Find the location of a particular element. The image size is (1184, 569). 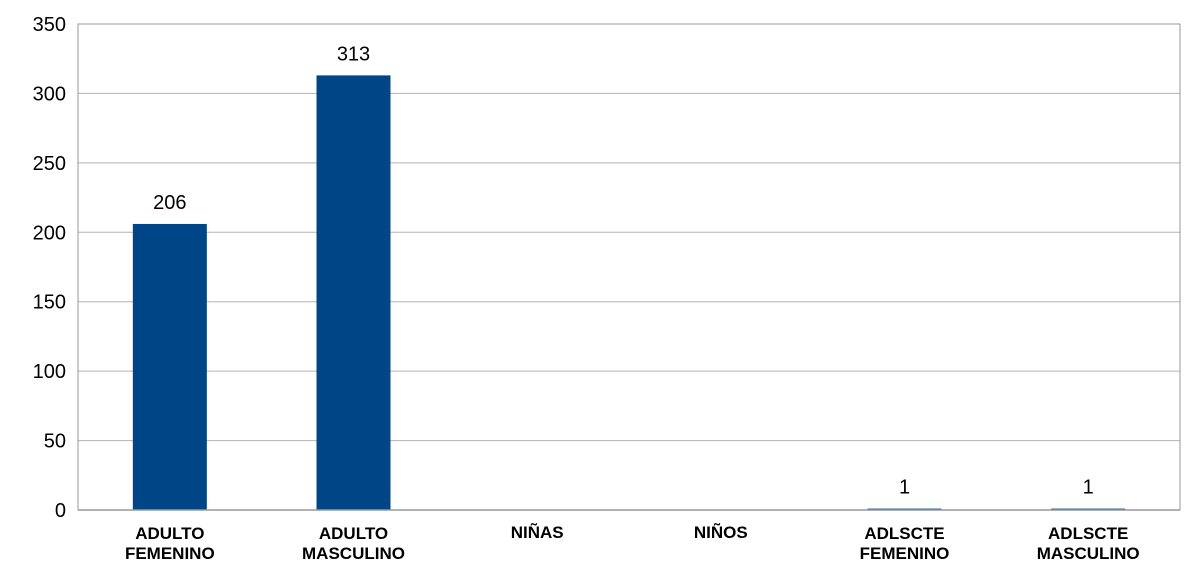

category-label: NIÑOS is located at coordinates (721, 532).